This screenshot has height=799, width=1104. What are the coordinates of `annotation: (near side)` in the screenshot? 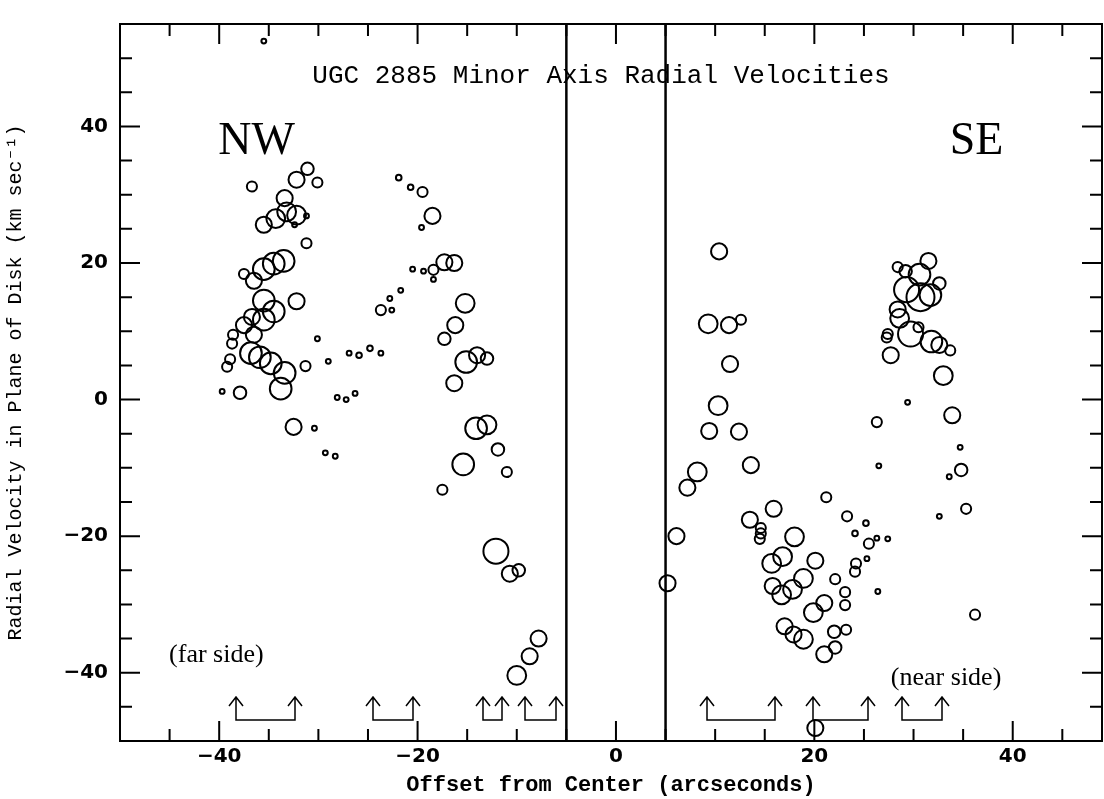 It's located at (946, 676).